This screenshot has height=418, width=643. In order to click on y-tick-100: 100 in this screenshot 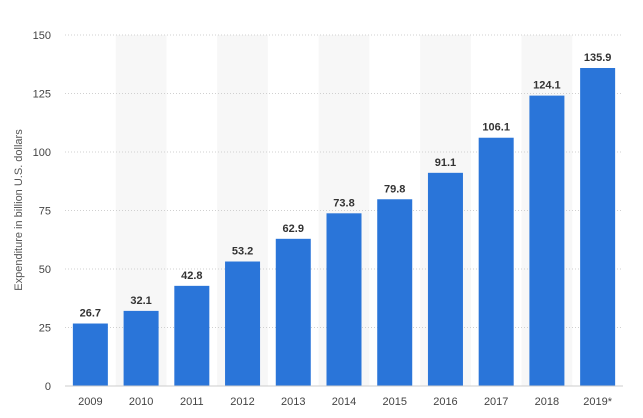, I will do `click(42, 153)`.